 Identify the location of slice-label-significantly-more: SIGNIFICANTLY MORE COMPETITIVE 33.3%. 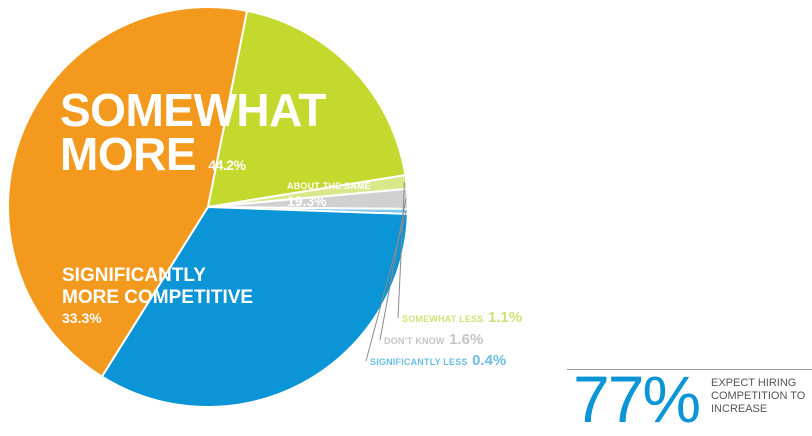
(157, 295).